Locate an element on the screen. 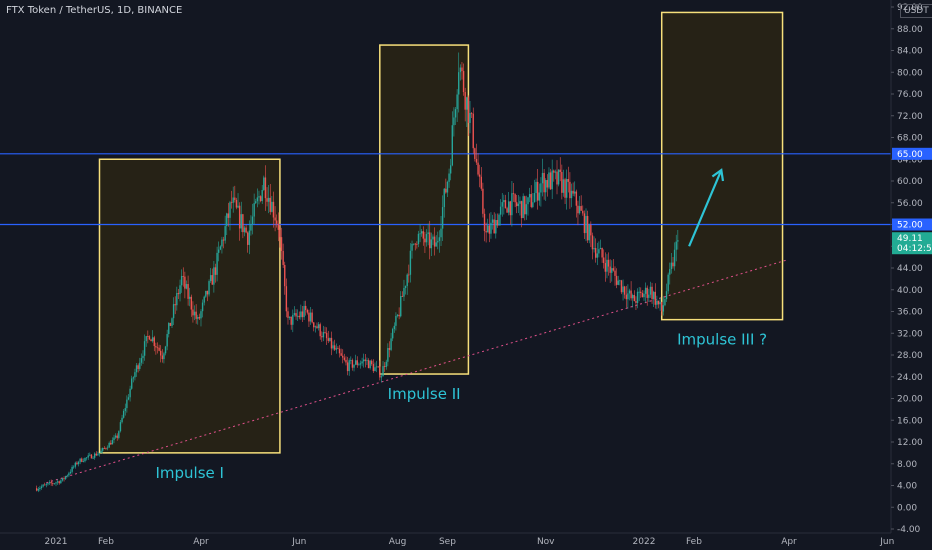  price-tick-label: 4.00 is located at coordinates (907, 487).